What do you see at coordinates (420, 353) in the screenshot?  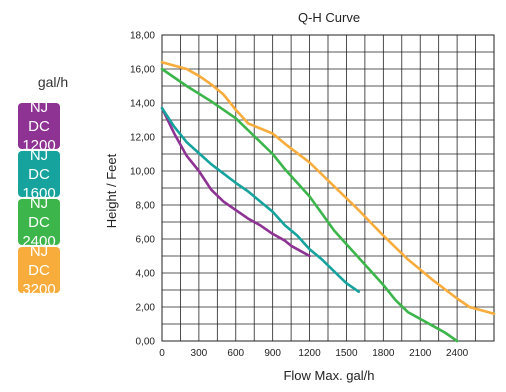 I see `x-tick-label: 2100` at bounding box center [420, 353].